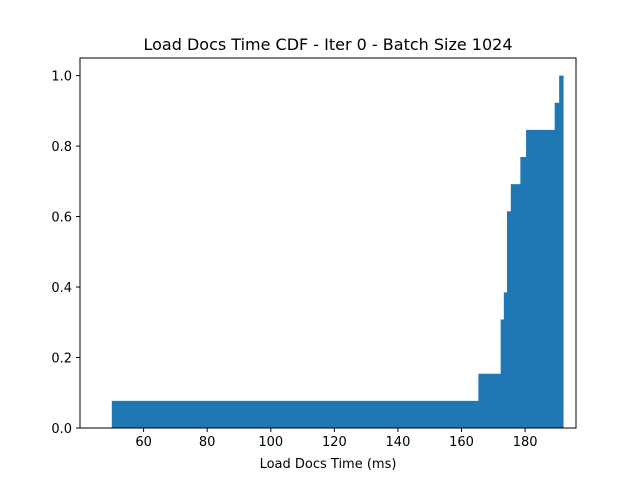 The image size is (640, 480). Describe the element at coordinates (61, 359) in the screenshot. I see `y-tick-label: 0.2` at that location.